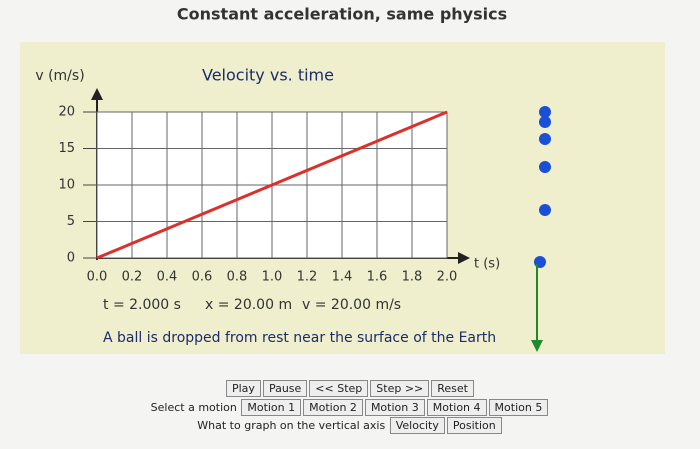 The image size is (700, 449). I want to click on x-tick-label: 0.4, so click(167, 277).